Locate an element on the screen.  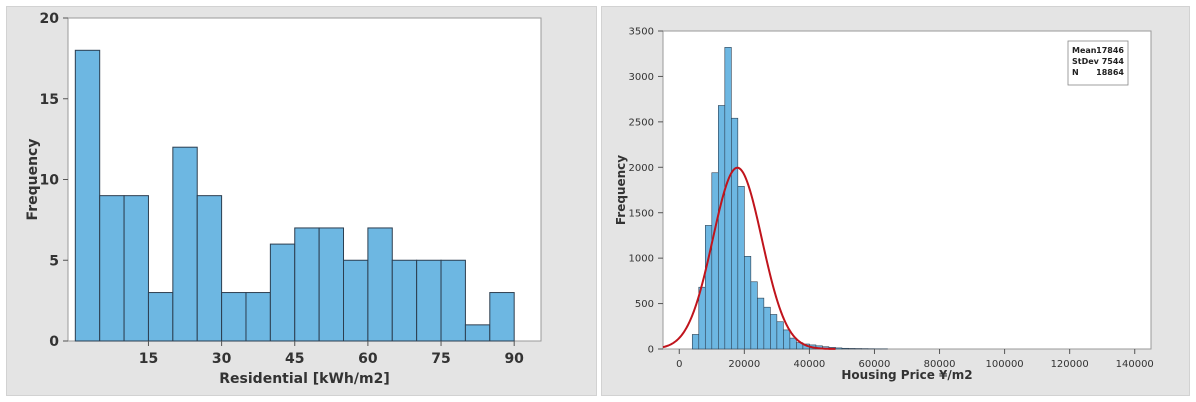
x-axis-title: Residential [kWh/m2] is located at coordinates (304, 379).